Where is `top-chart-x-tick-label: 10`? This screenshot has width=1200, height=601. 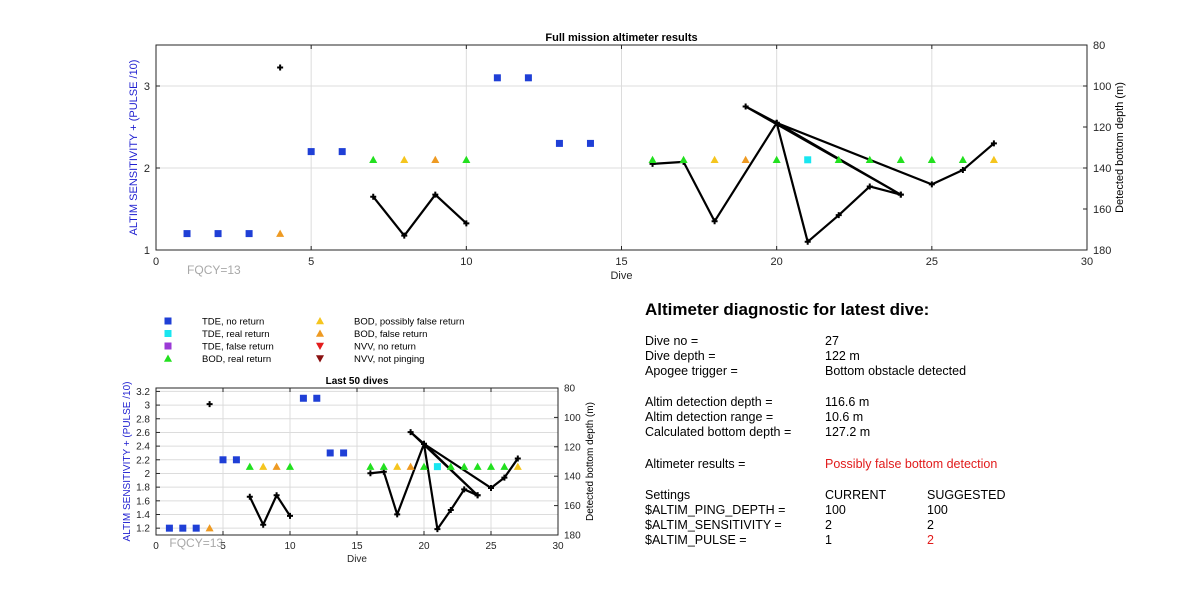
top-chart-x-tick-label: 10 is located at coordinates (466, 262).